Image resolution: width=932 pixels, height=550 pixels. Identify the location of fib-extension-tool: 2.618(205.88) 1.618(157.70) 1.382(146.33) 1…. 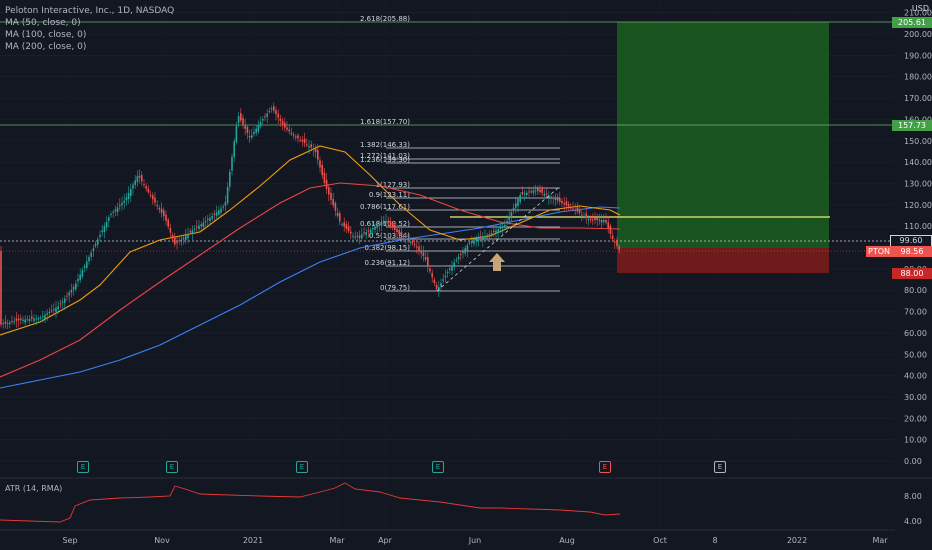
(460, 153).